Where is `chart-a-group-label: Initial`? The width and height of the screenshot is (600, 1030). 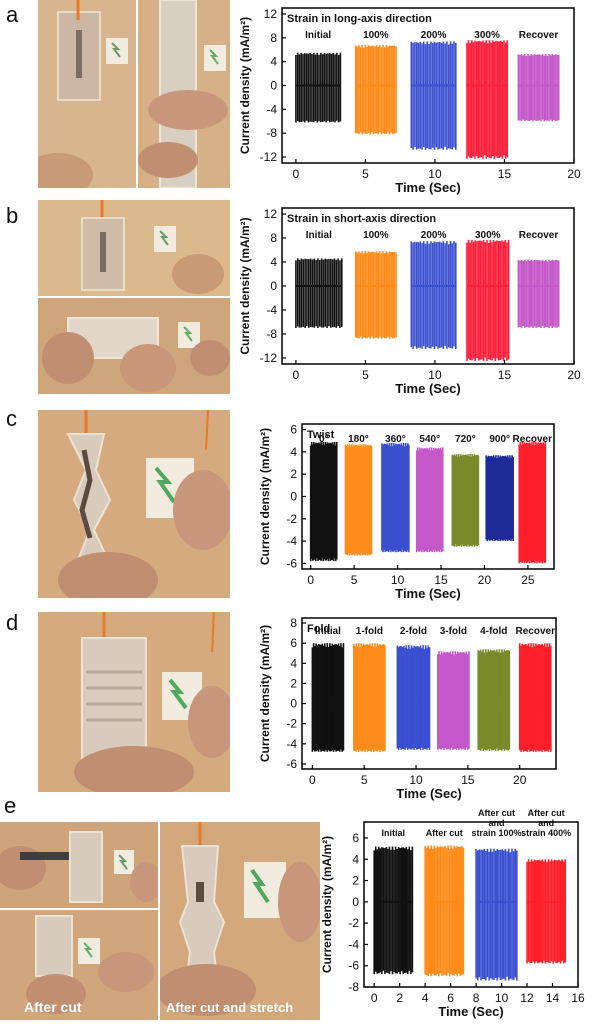
chart-a-group-label: Initial is located at coordinates (318, 35).